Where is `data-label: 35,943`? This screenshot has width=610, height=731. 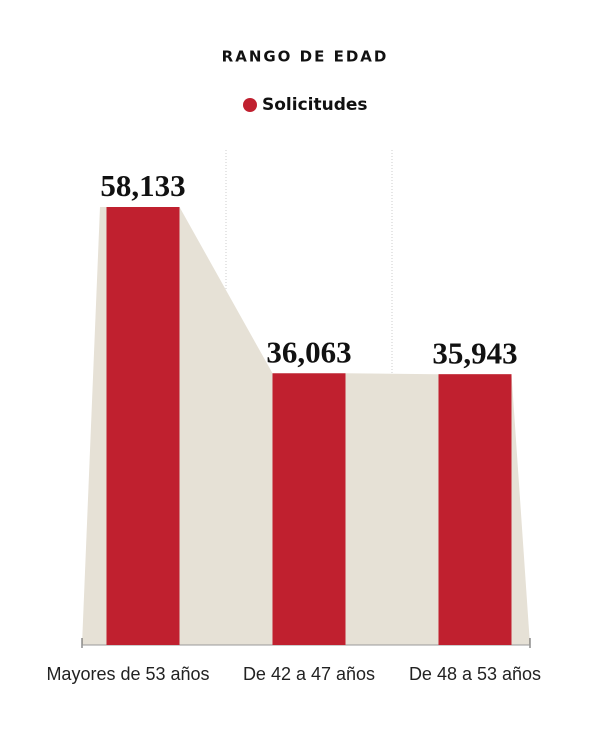 data-label: 35,943 is located at coordinates (474, 352).